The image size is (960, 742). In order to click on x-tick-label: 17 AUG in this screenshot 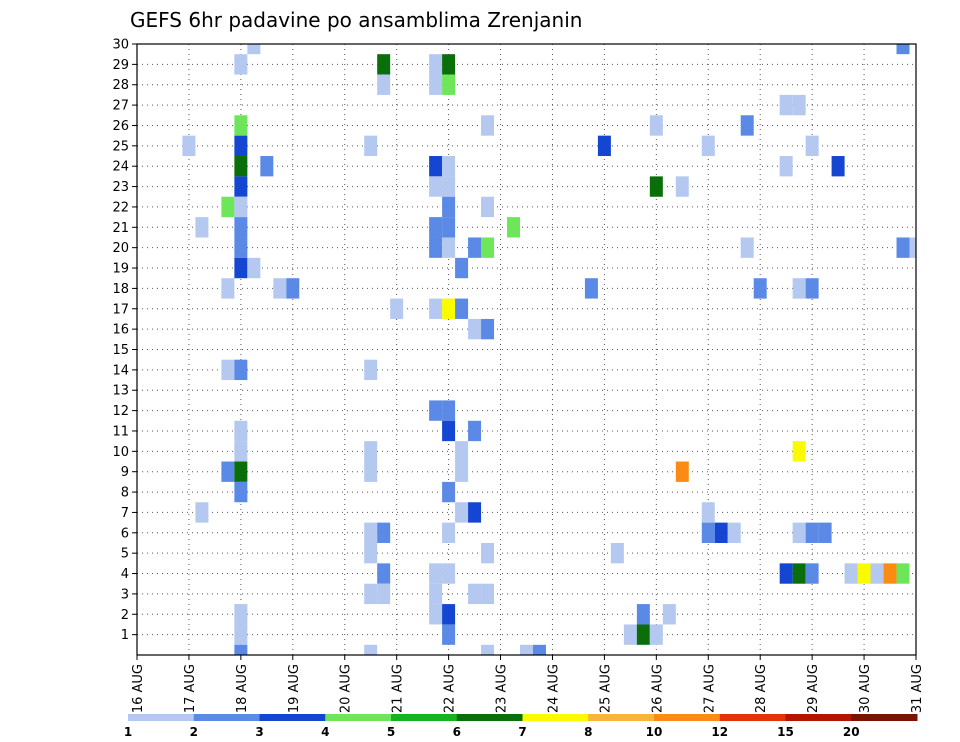, I will do `click(190, 688)`.